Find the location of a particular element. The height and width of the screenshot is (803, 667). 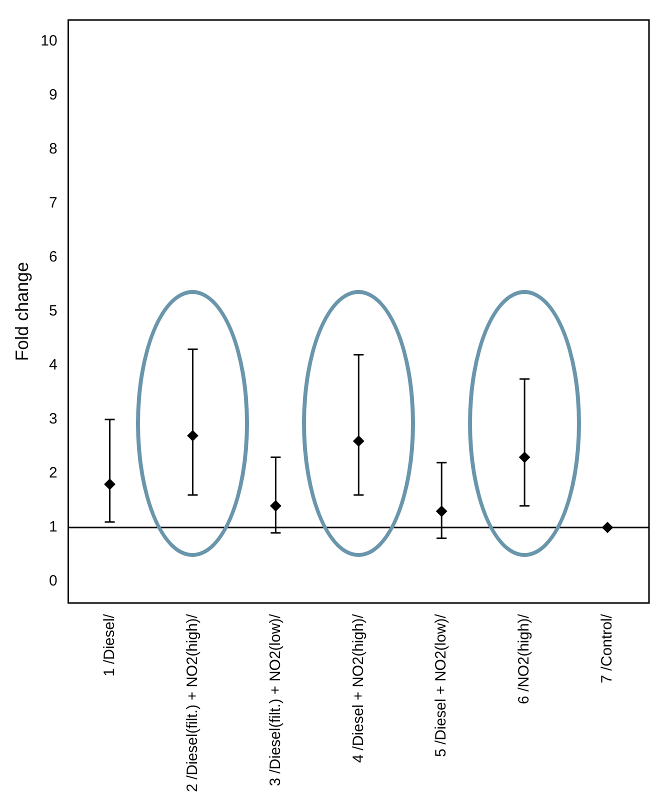

y-tick-label: 0 is located at coordinates (53, 581).